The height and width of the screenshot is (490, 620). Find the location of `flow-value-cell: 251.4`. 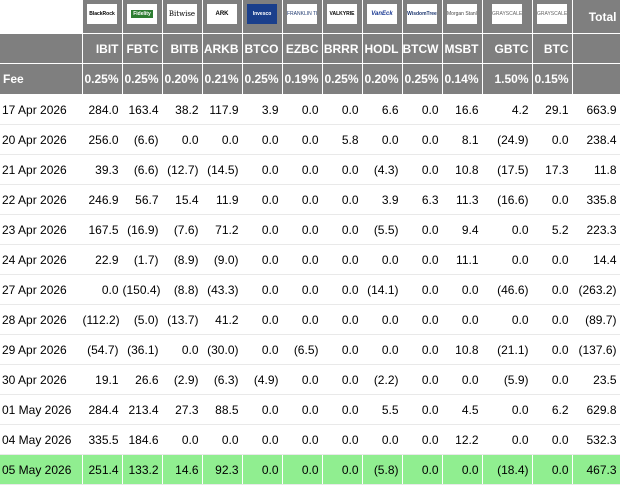

flow-value-cell: 251.4 is located at coordinates (102, 469).